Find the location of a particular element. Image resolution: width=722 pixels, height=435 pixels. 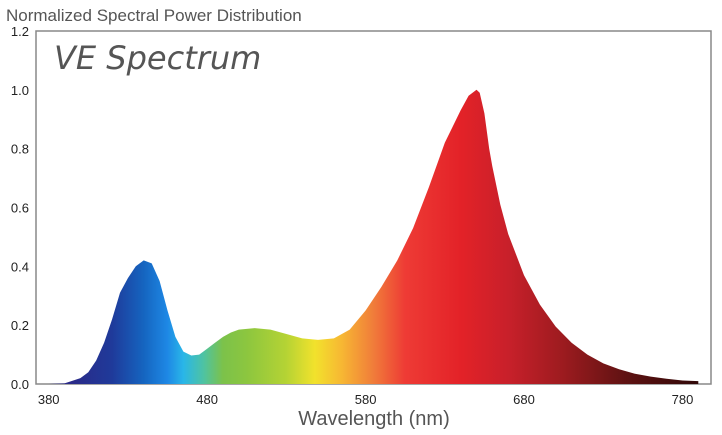

x-tick-label: 680 is located at coordinates (524, 399).